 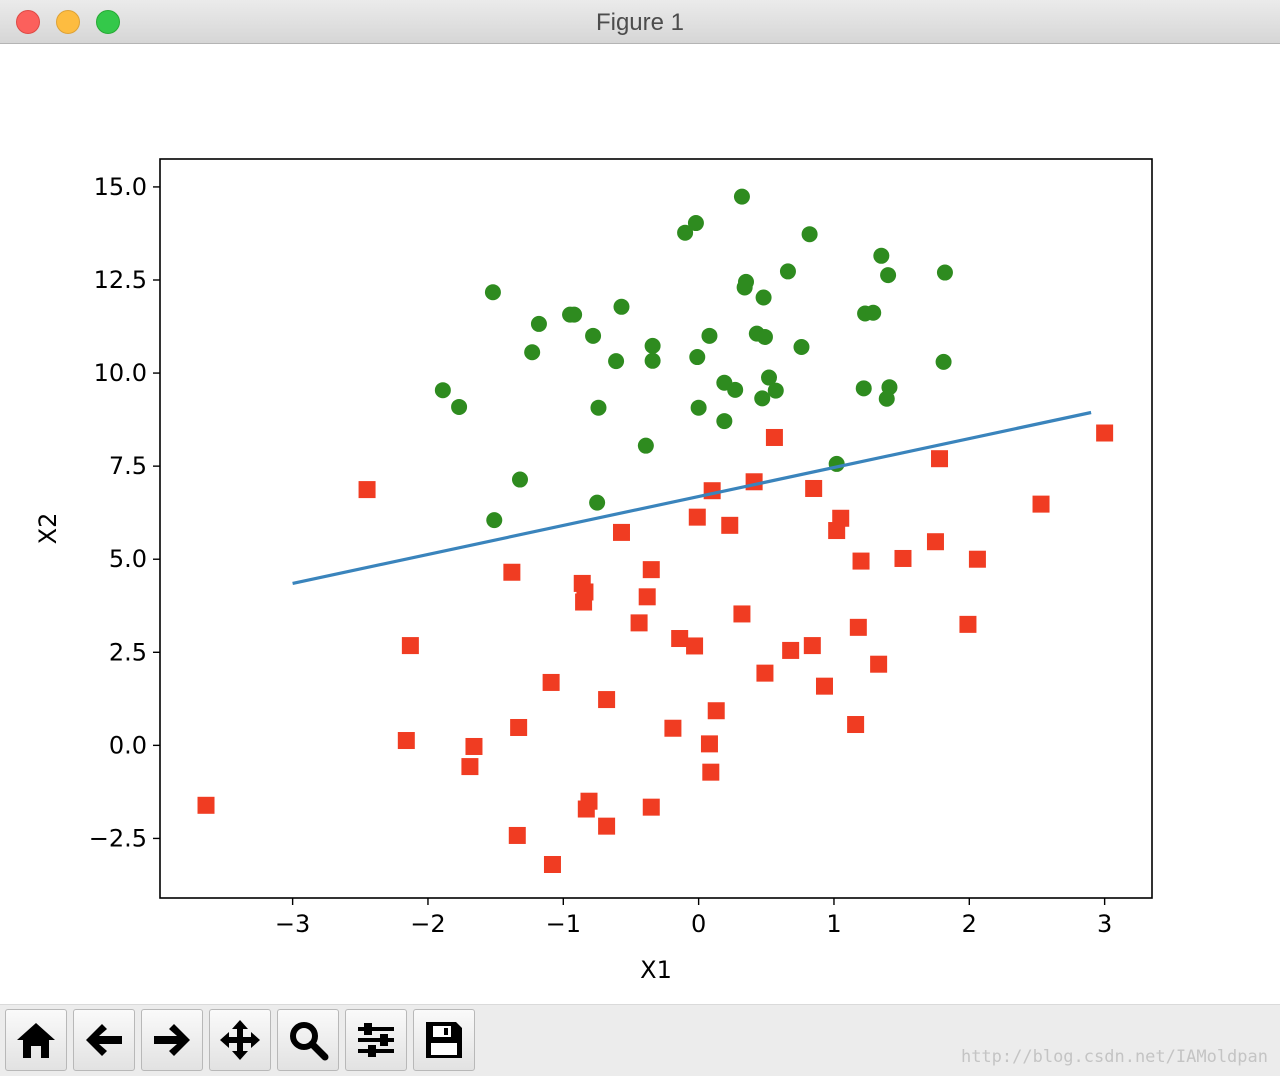 What do you see at coordinates (36, 1040) in the screenshot?
I see `home-button` at bounding box center [36, 1040].